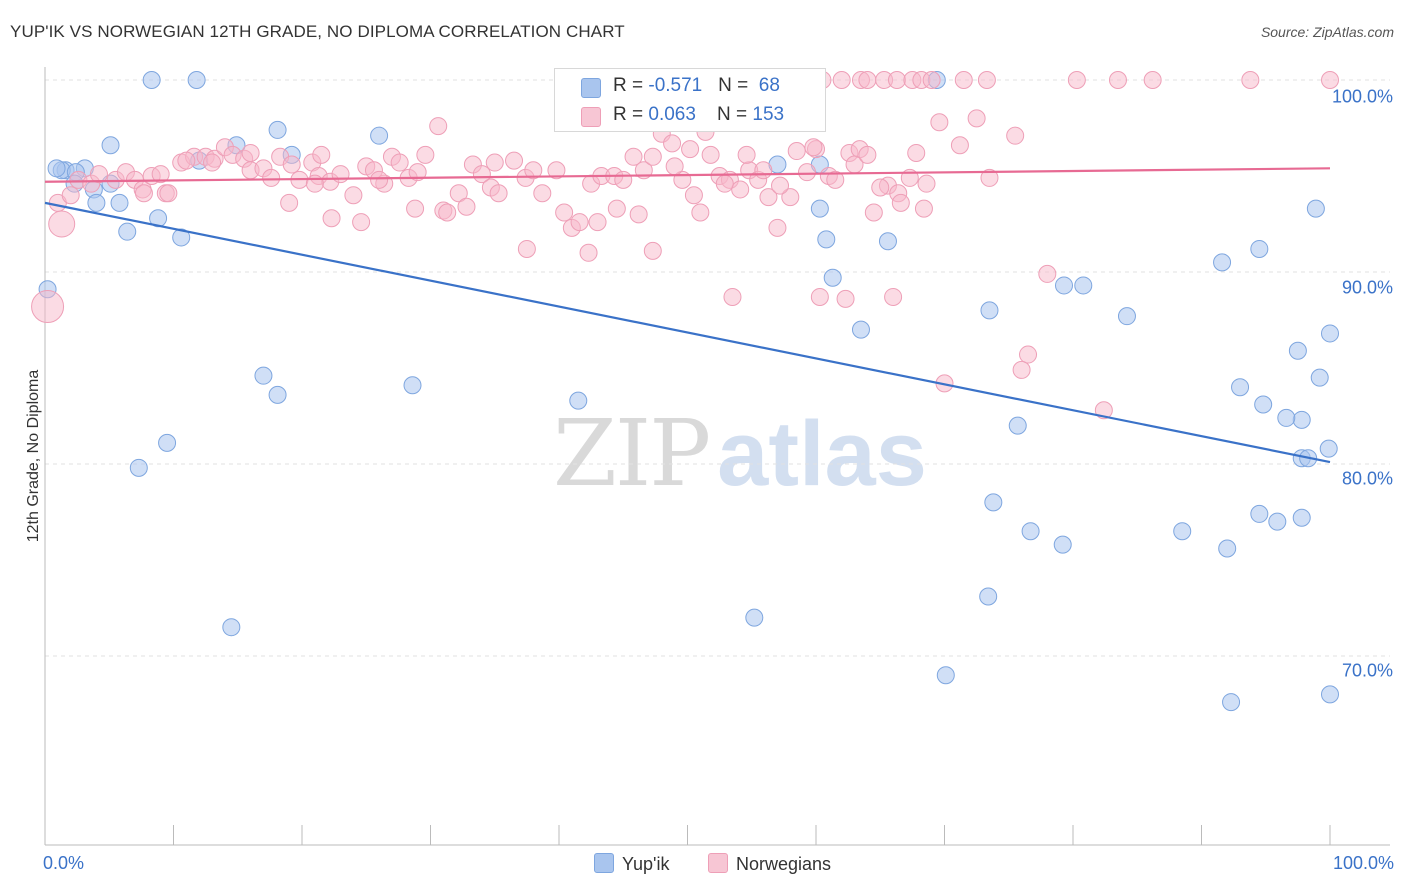  What do you see at coordinates (687, 175) in the screenshot?
I see `norwegian-trend-line` at bounding box center [687, 175].